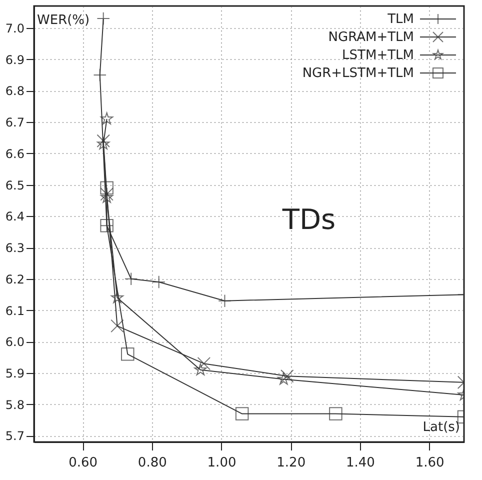 This screenshot has width=482, height=480. What do you see at coordinates (152, 463) in the screenshot?
I see `x-tick-label: 0.80` at bounding box center [152, 463].